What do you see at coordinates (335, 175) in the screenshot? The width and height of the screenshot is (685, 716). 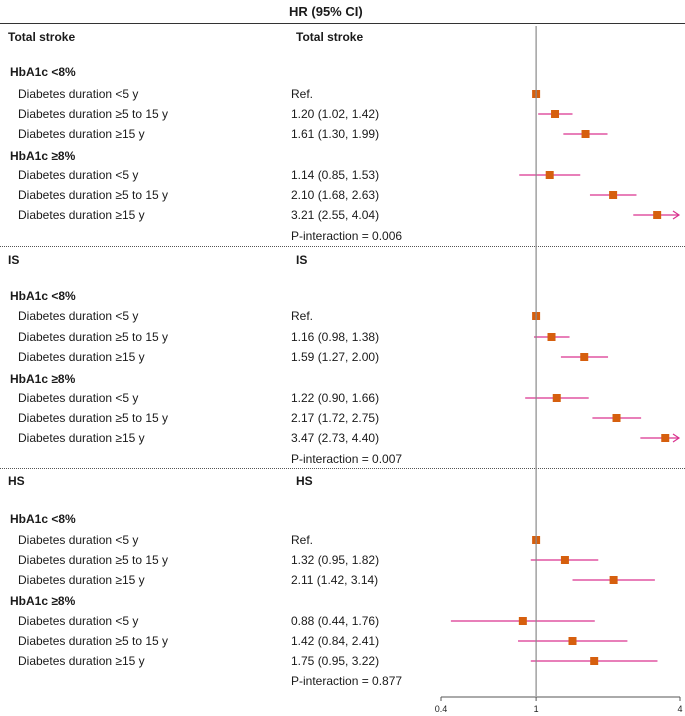 I see `hr-value: 1.14 (0.85, 1.53)` at bounding box center [335, 175].